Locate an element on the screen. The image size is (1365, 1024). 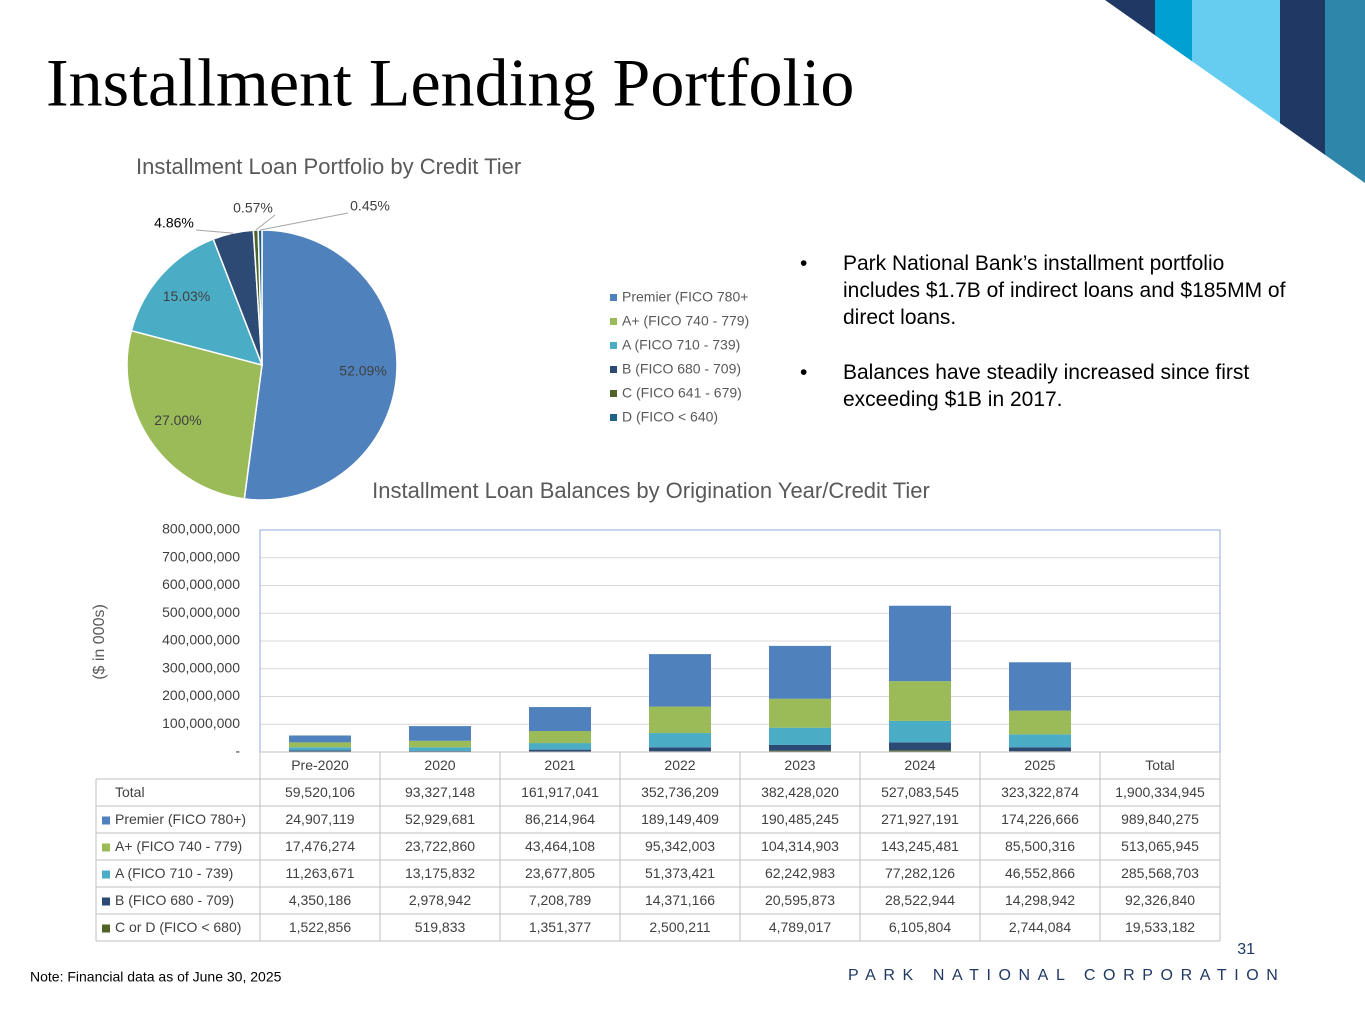
table-cell: 989,840,275 is located at coordinates (1160, 819).